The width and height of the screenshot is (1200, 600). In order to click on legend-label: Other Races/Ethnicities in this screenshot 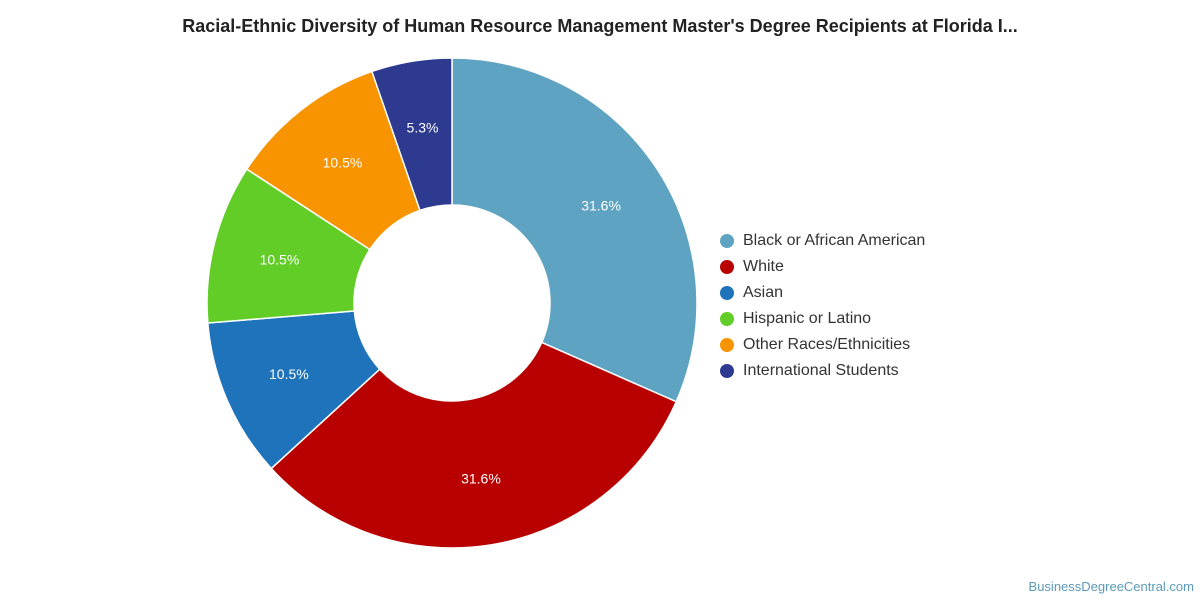, I will do `click(827, 344)`.